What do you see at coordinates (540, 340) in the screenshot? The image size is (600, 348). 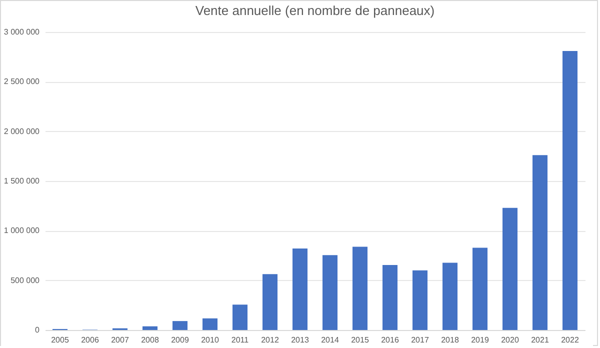 I see `x-tick-label: 2021` at bounding box center [540, 340].